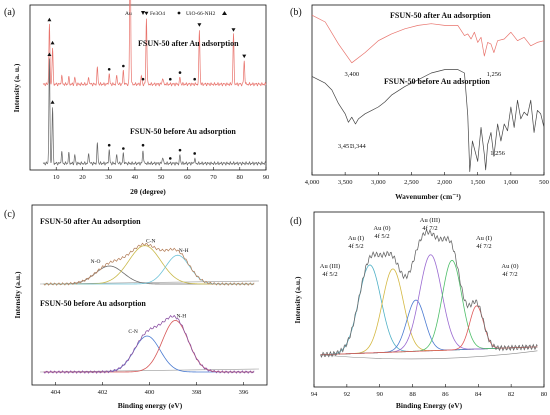 The image size is (550, 415). I want to click on x-tick-label: 1,500, so click(477, 182).